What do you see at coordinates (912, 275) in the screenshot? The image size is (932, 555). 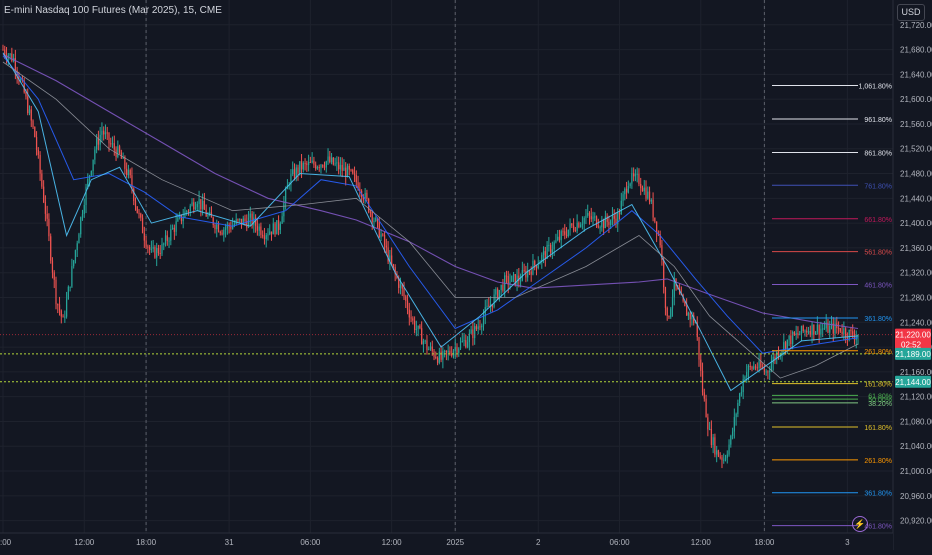 I see `price-axis` at bounding box center [912, 275].